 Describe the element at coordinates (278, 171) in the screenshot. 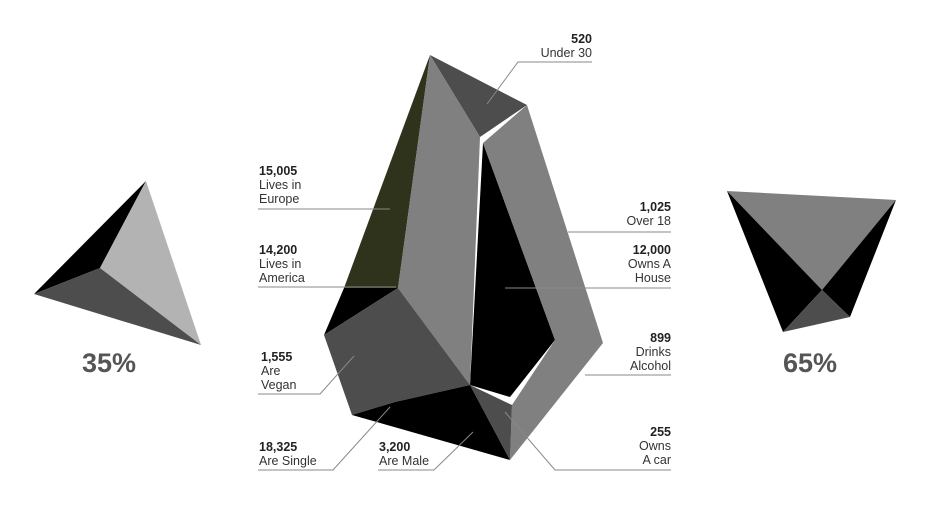

I see `label-lives-europe-value: 15,005` at that location.